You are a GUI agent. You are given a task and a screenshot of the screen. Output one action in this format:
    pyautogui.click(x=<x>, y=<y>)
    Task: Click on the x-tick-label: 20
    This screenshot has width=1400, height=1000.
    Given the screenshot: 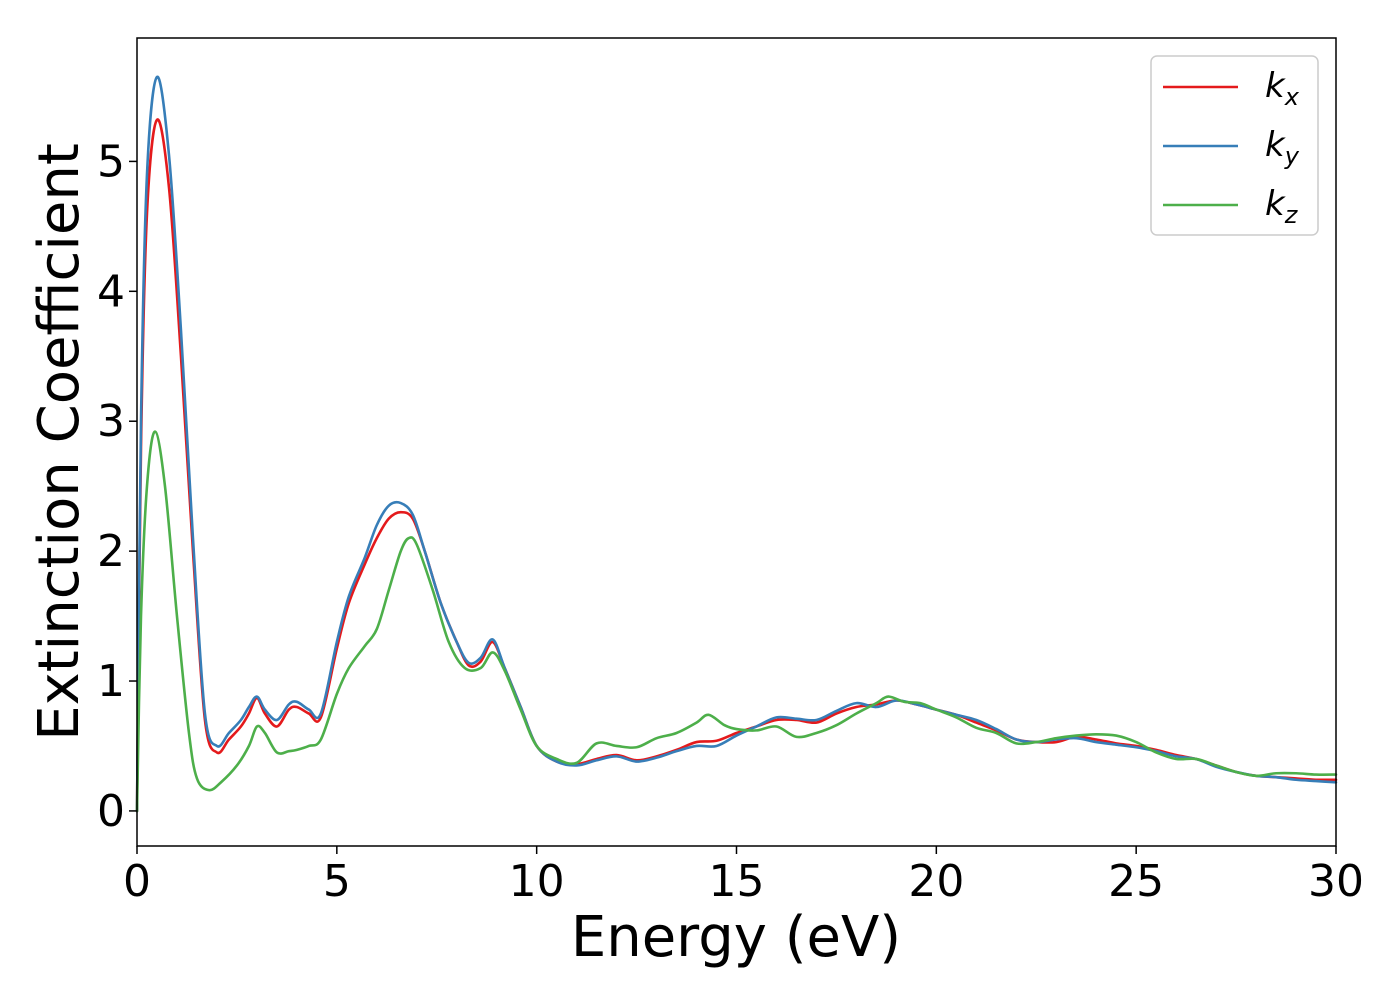 What is the action you would take?
    pyautogui.click(x=936, y=881)
    